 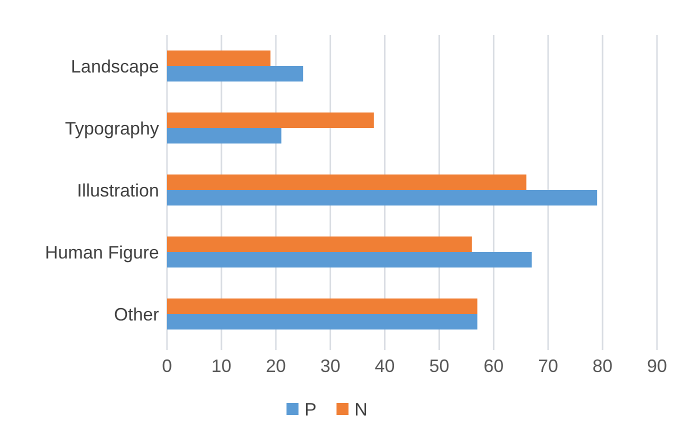 I want to click on legend-label: N, so click(x=361, y=409).